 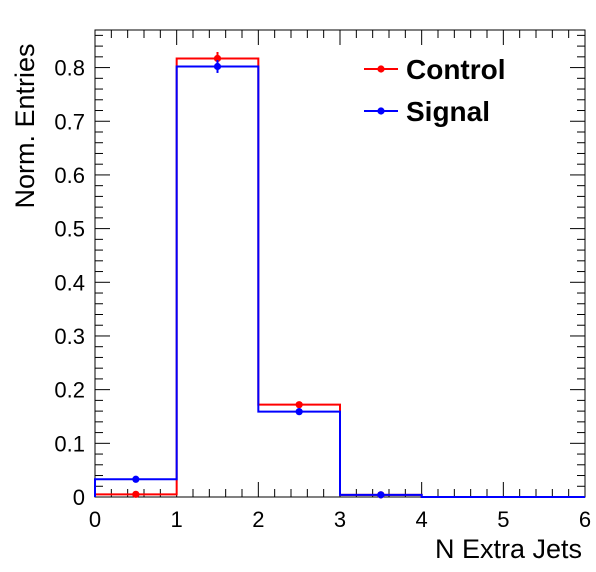 What do you see at coordinates (340, 519) in the screenshot?
I see `x-tick-label: 3` at bounding box center [340, 519].